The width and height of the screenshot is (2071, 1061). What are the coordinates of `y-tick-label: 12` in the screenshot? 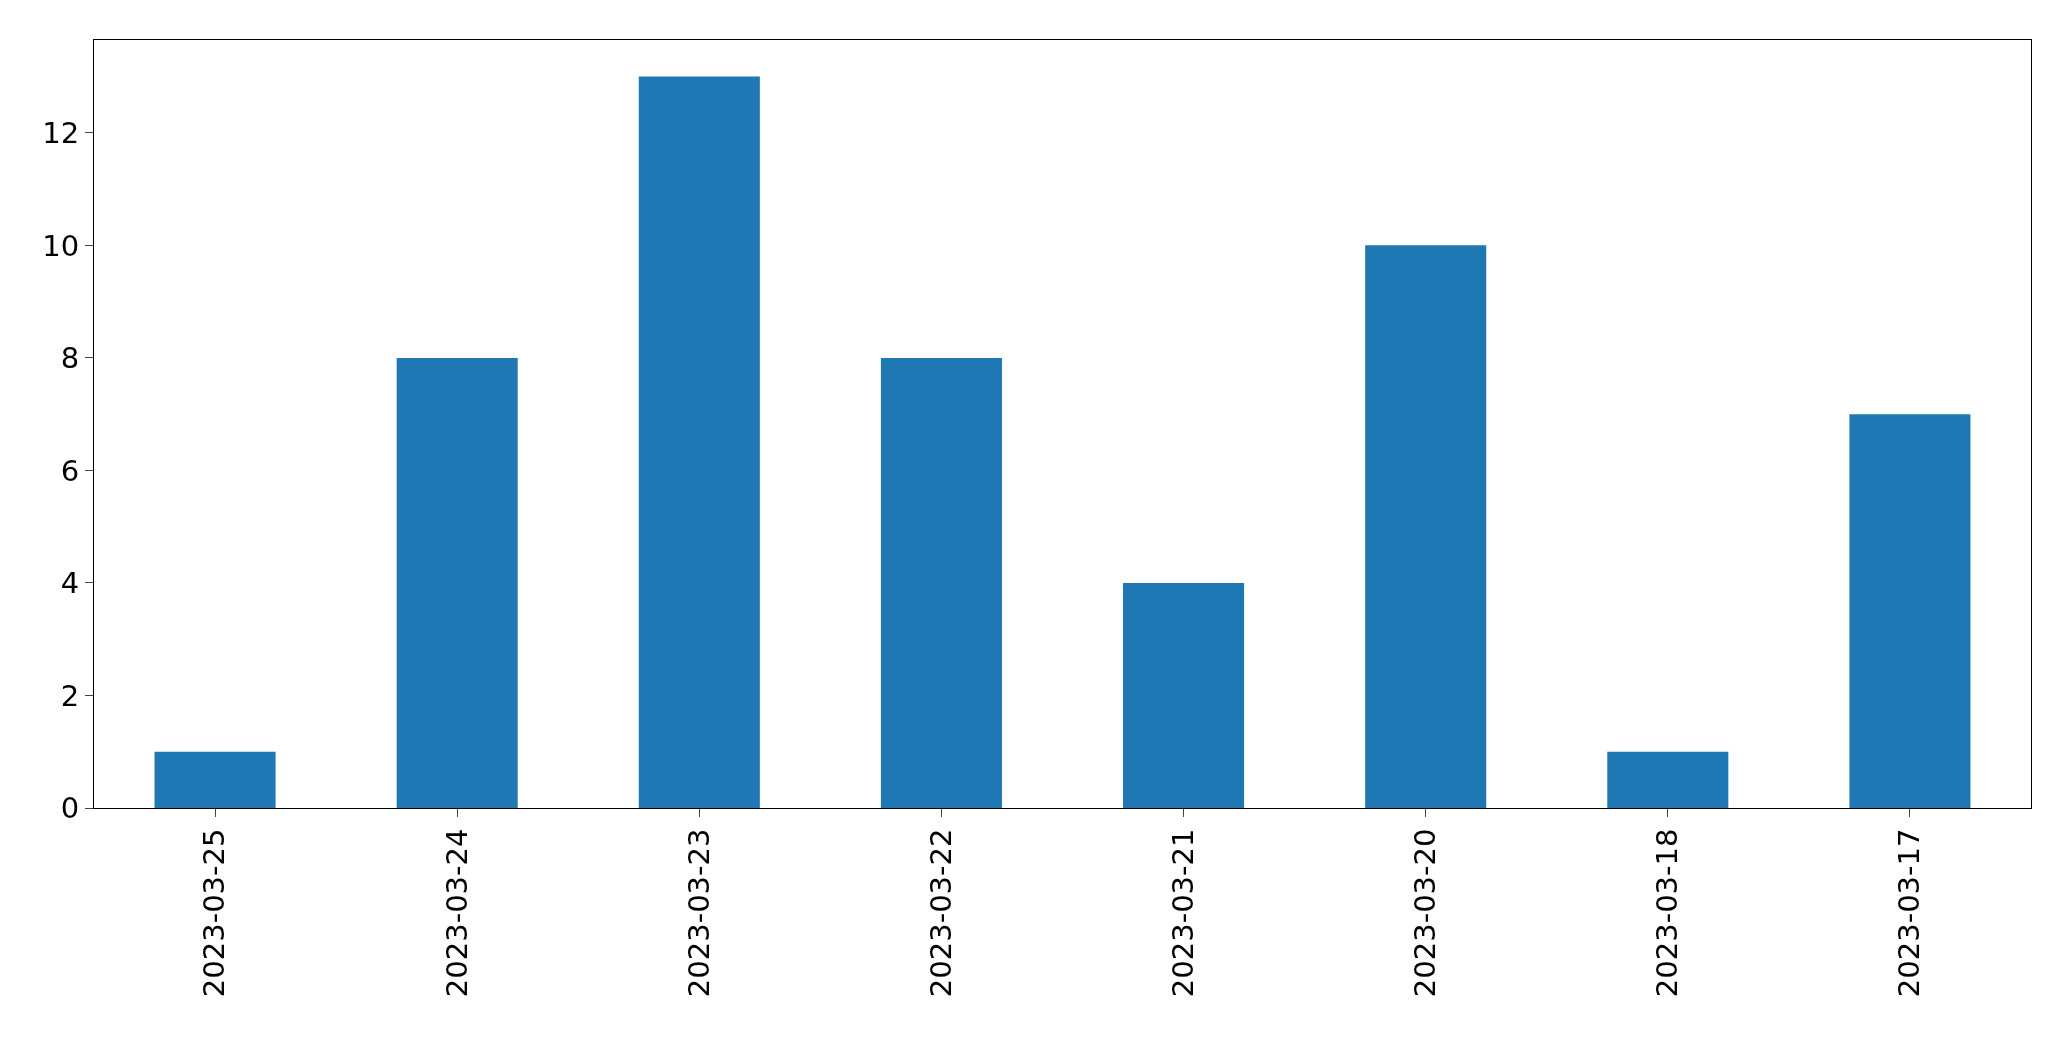 It's located at (61, 132).